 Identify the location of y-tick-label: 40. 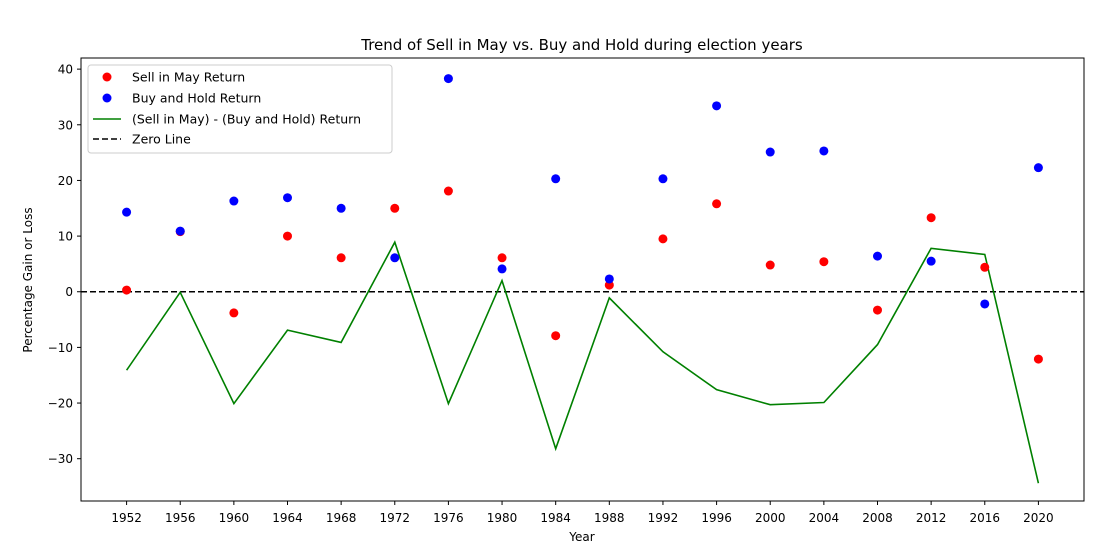
(65, 70).